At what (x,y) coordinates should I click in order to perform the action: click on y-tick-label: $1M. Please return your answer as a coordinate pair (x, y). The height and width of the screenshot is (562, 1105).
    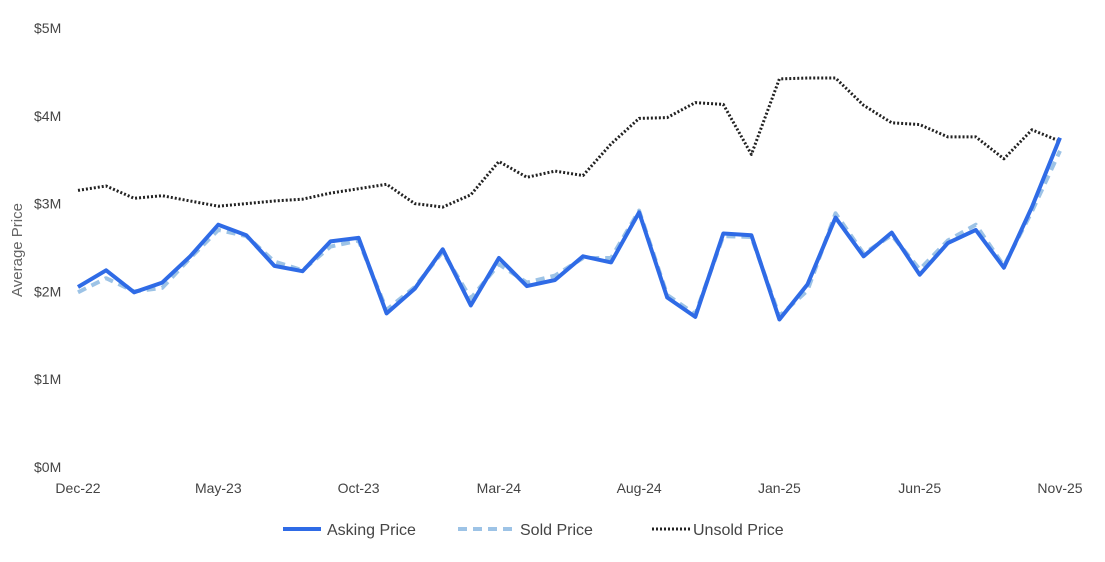
    Looking at the image, I should click on (47, 379).